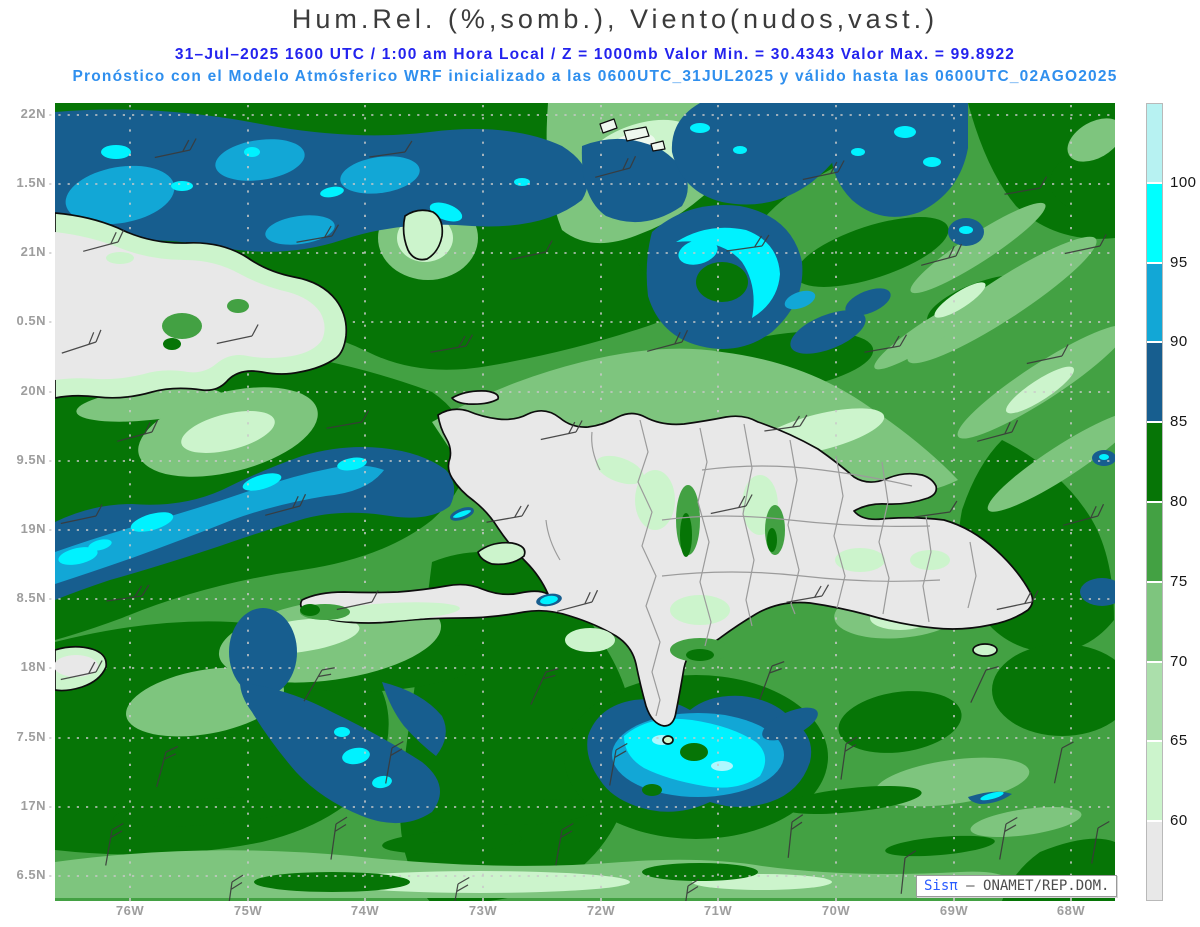 This screenshot has height=927, width=1200. What do you see at coordinates (462, 514) in the screenshot?
I see `haiti-coast-cyan-patch` at bounding box center [462, 514].